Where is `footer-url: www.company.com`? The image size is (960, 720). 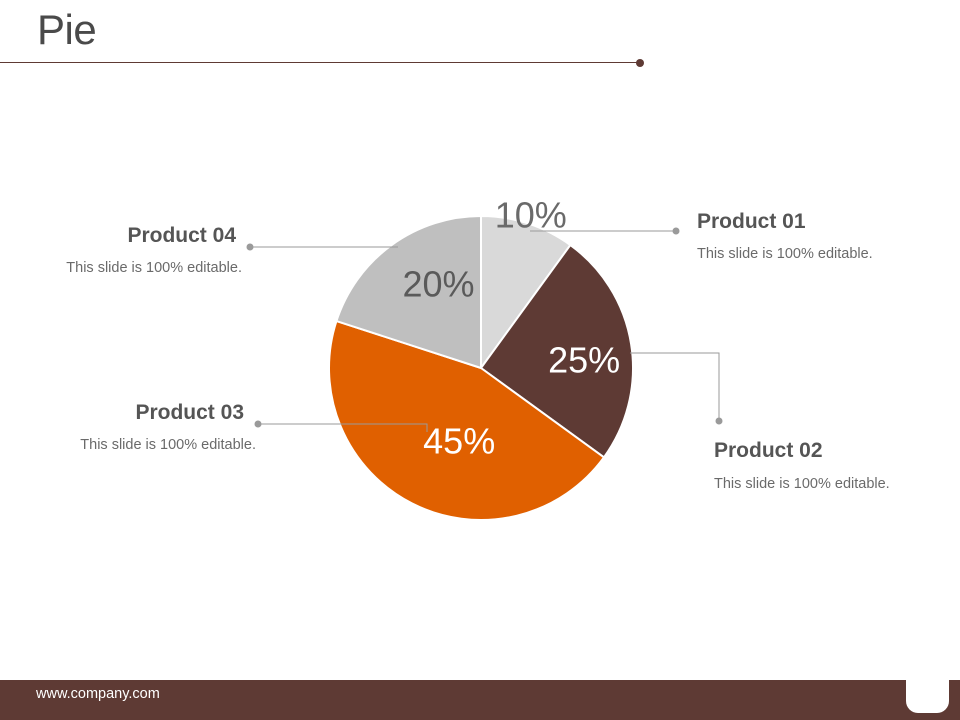
footer-url: www.company.com is located at coordinates (98, 694).